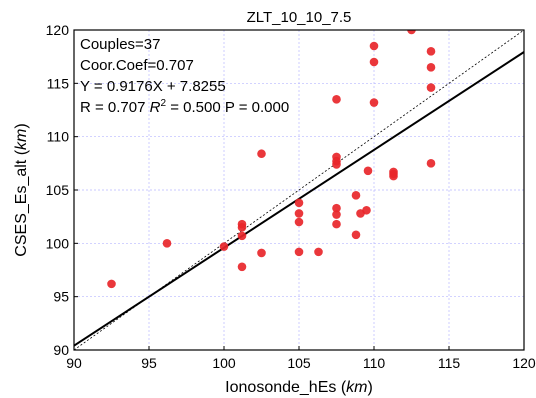 The width and height of the screenshot is (536, 398). What do you see at coordinates (149, 363) in the screenshot?
I see `x-tick-label: 95` at bounding box center [149, 363].